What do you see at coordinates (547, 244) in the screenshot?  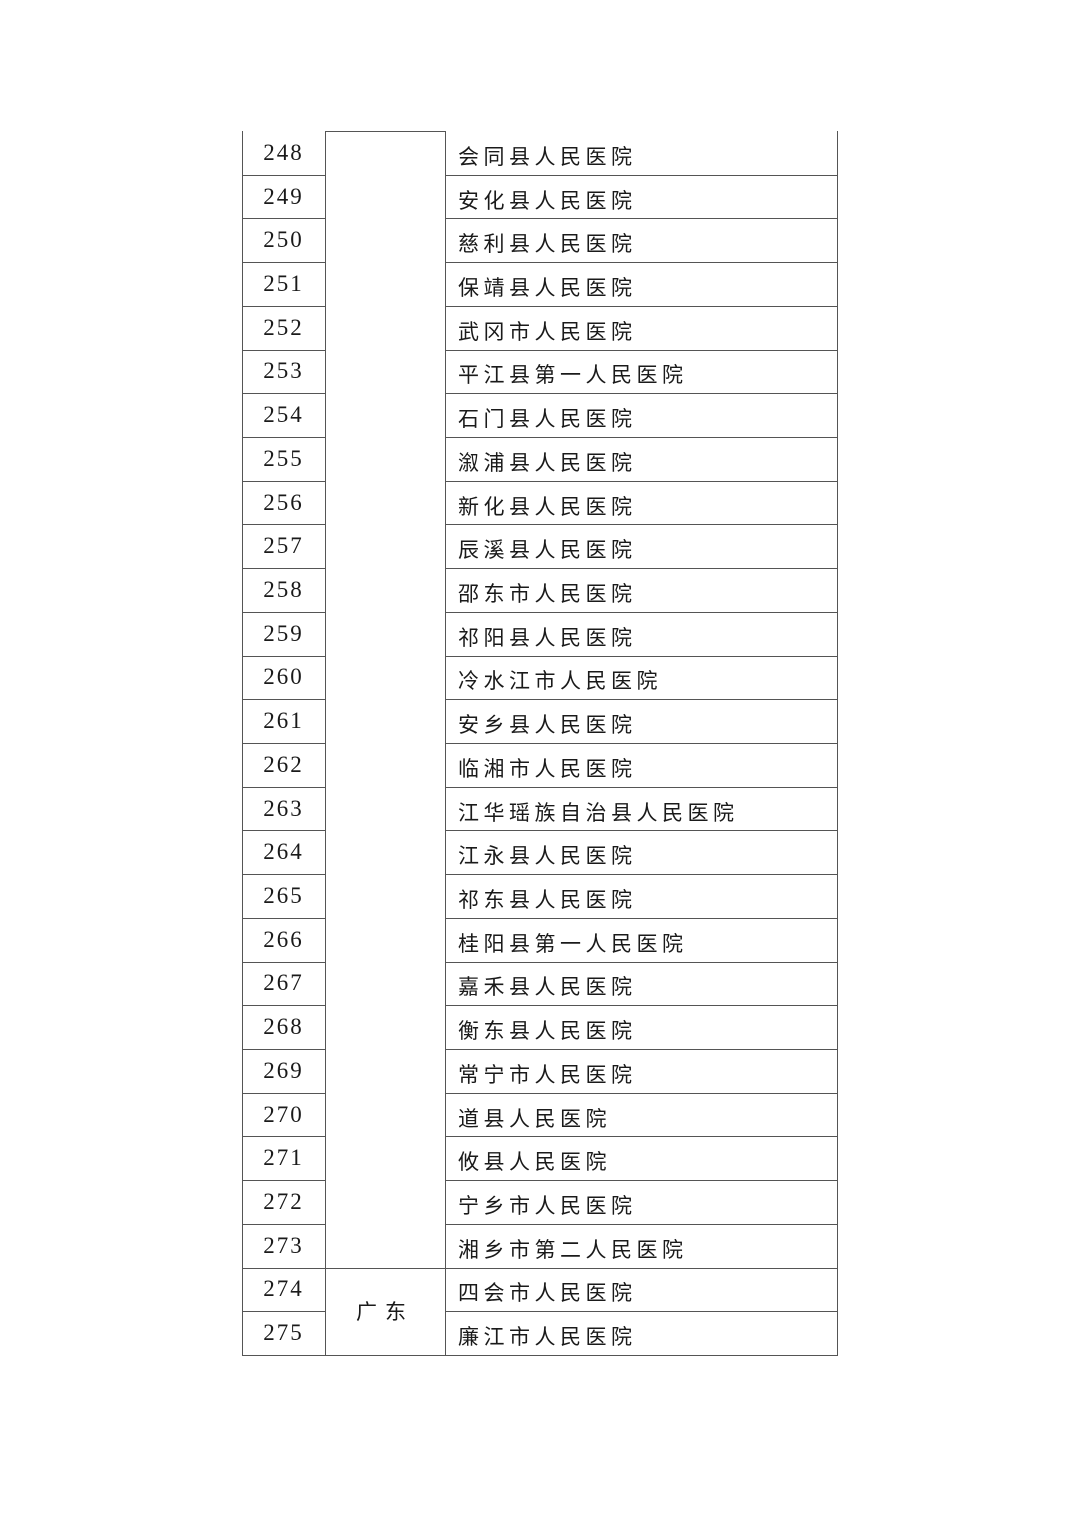 I see `hospital-name: 慈利县人民医院` at bounding box center [547, 244].